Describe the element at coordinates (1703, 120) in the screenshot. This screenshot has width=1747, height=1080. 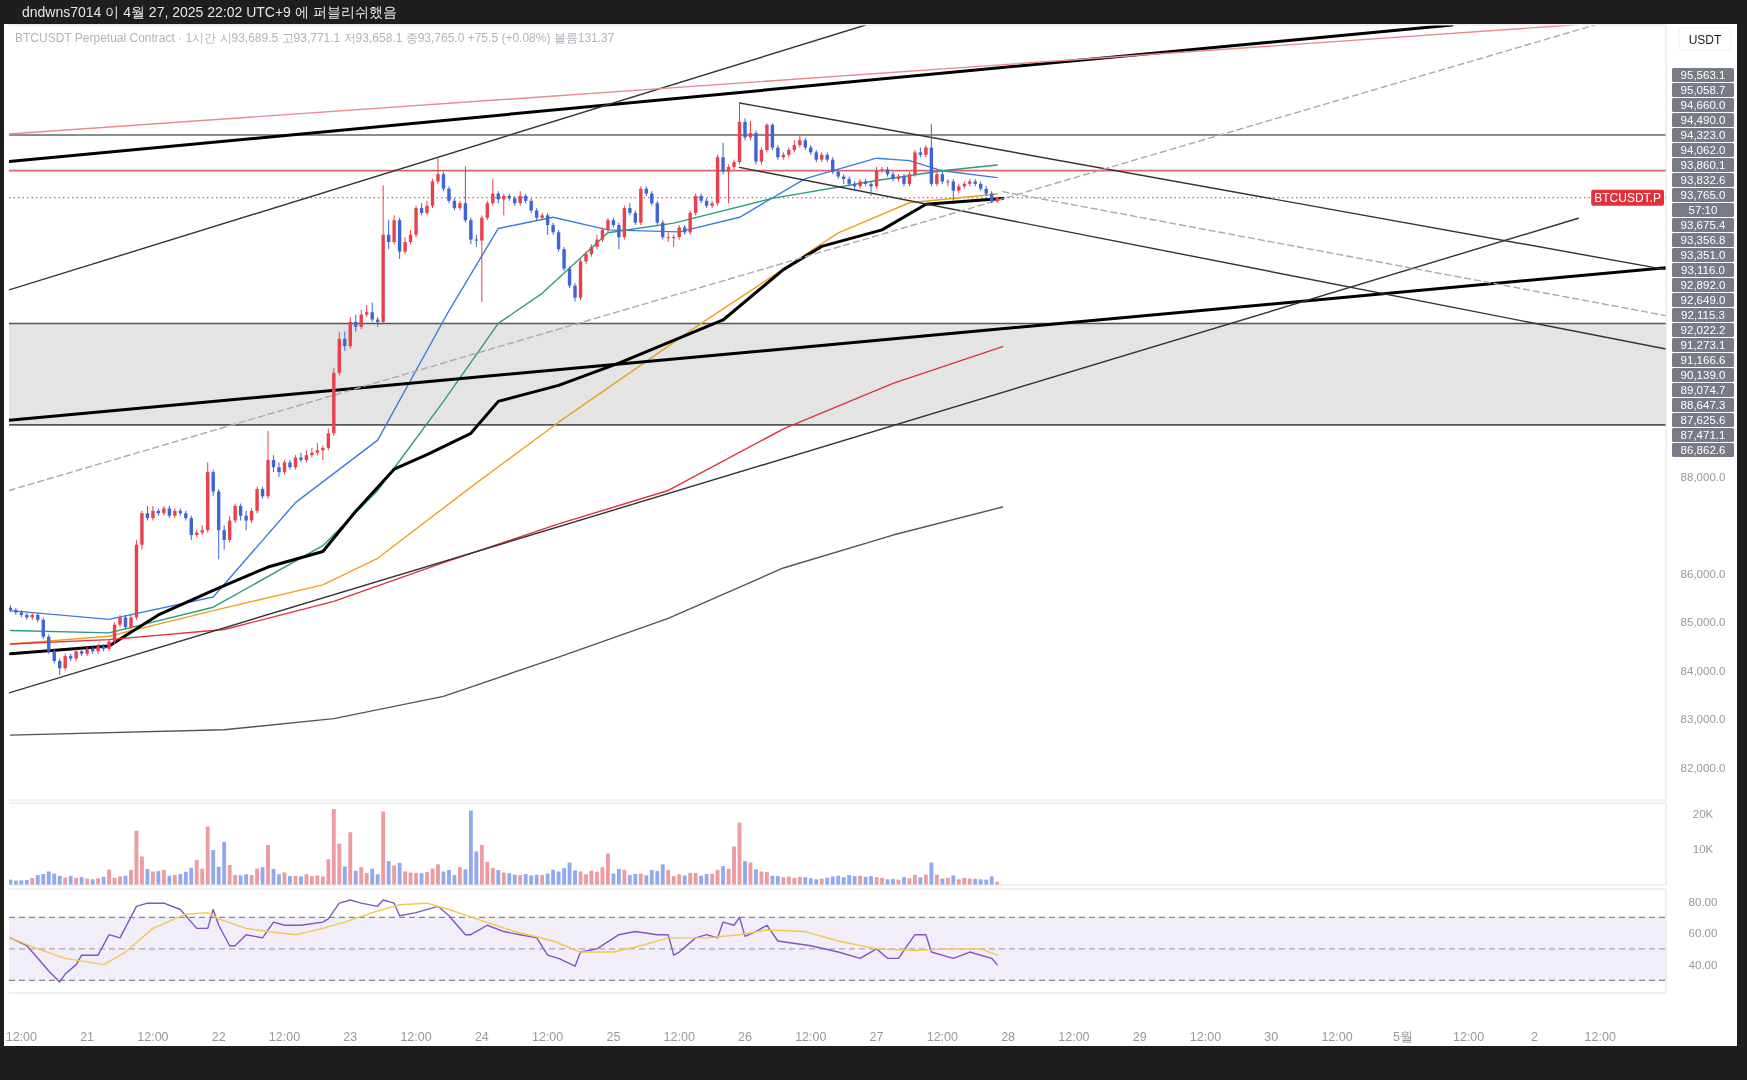
I see `text: 94,490.0` at that location.